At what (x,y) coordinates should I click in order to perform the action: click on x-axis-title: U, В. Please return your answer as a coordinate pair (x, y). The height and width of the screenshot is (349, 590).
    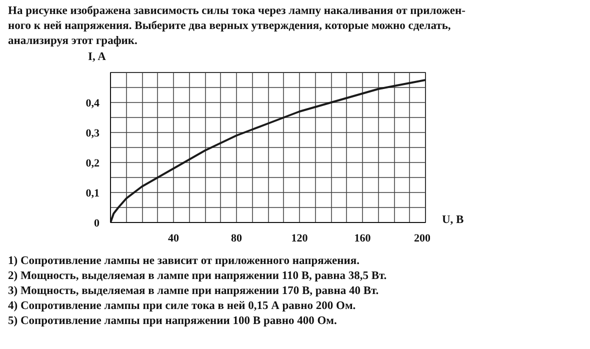
    Looking at the image, I should click on (453, 220).